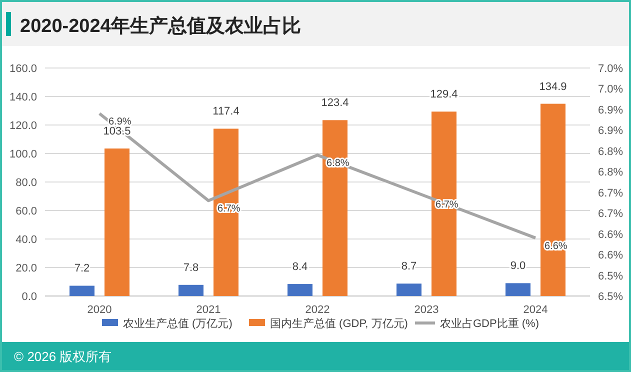 This screenshot has width=631, height=372. I want to click on y-tick-label: 20.0, so click(26, 268).